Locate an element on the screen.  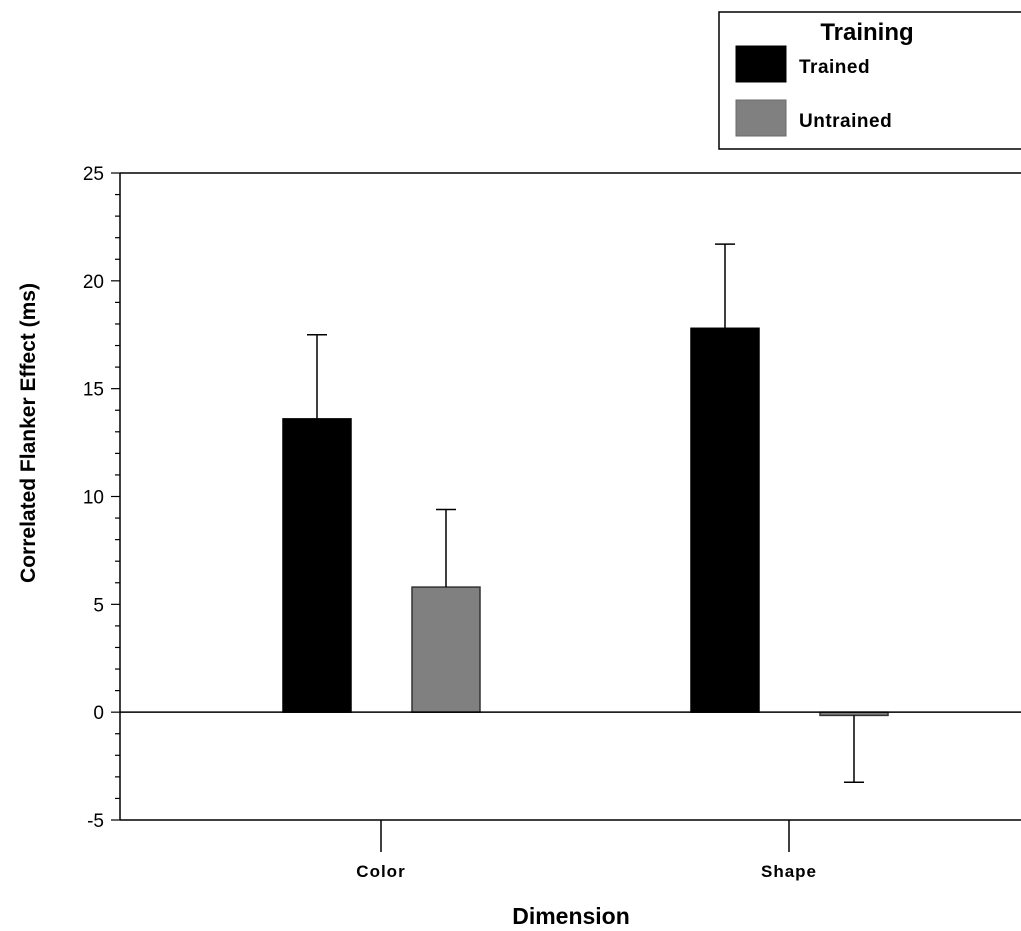
x-axis-categories: Color Shape is located at coordinates (586, 850).